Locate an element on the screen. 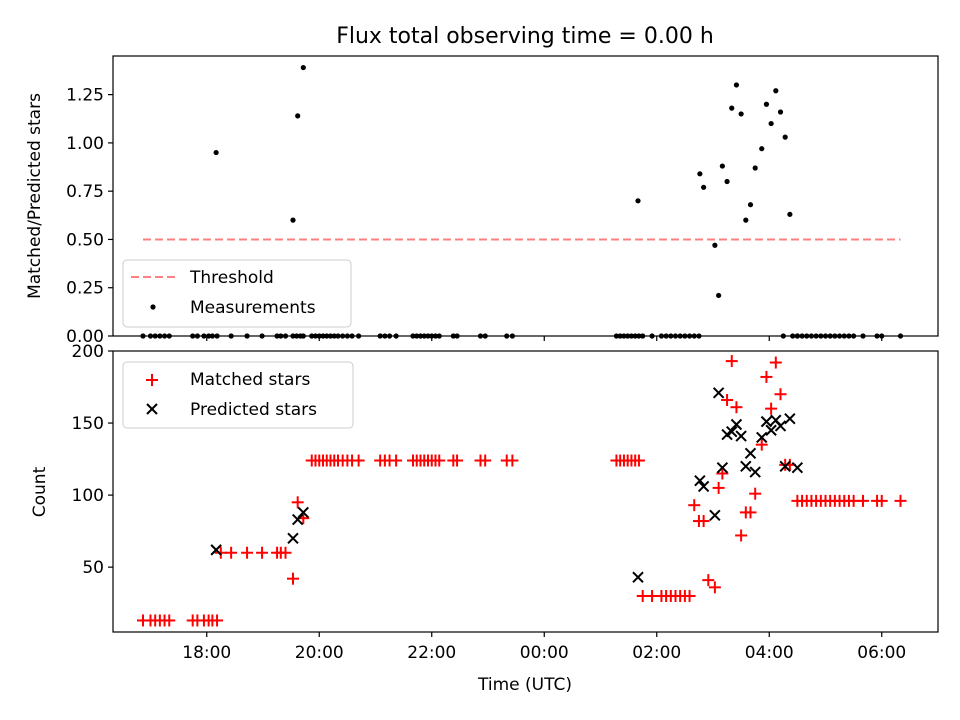  ratio-legend-box is located at coordinates (237, 293).